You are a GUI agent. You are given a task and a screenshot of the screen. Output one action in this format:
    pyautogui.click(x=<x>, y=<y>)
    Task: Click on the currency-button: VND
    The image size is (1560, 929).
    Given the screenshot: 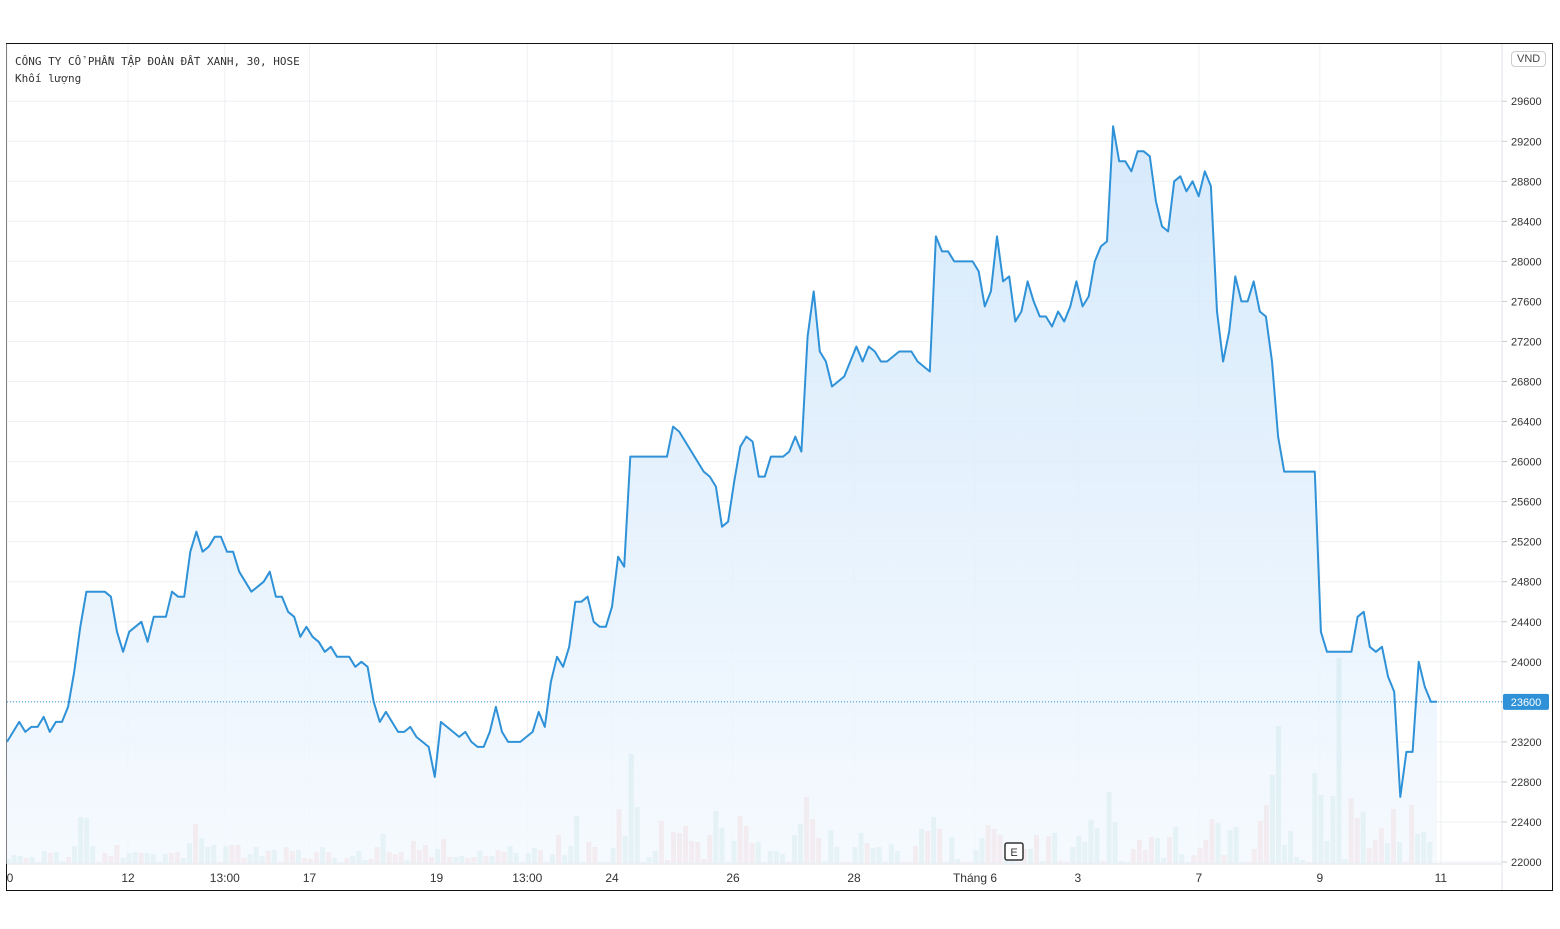 What is the action you would take?
    pyautogui.click(x=1529, y=59)
    